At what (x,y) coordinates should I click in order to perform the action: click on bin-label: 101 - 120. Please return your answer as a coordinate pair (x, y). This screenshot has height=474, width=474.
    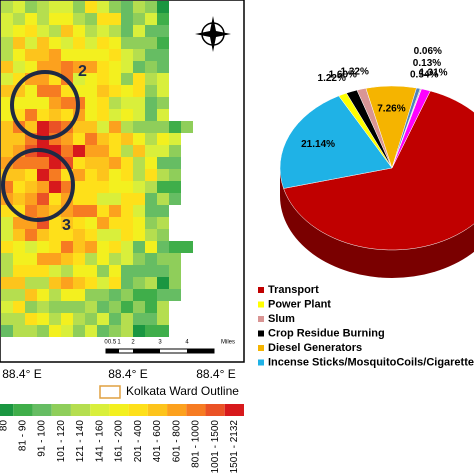
    Looking at the image, I should click on (61, 441).